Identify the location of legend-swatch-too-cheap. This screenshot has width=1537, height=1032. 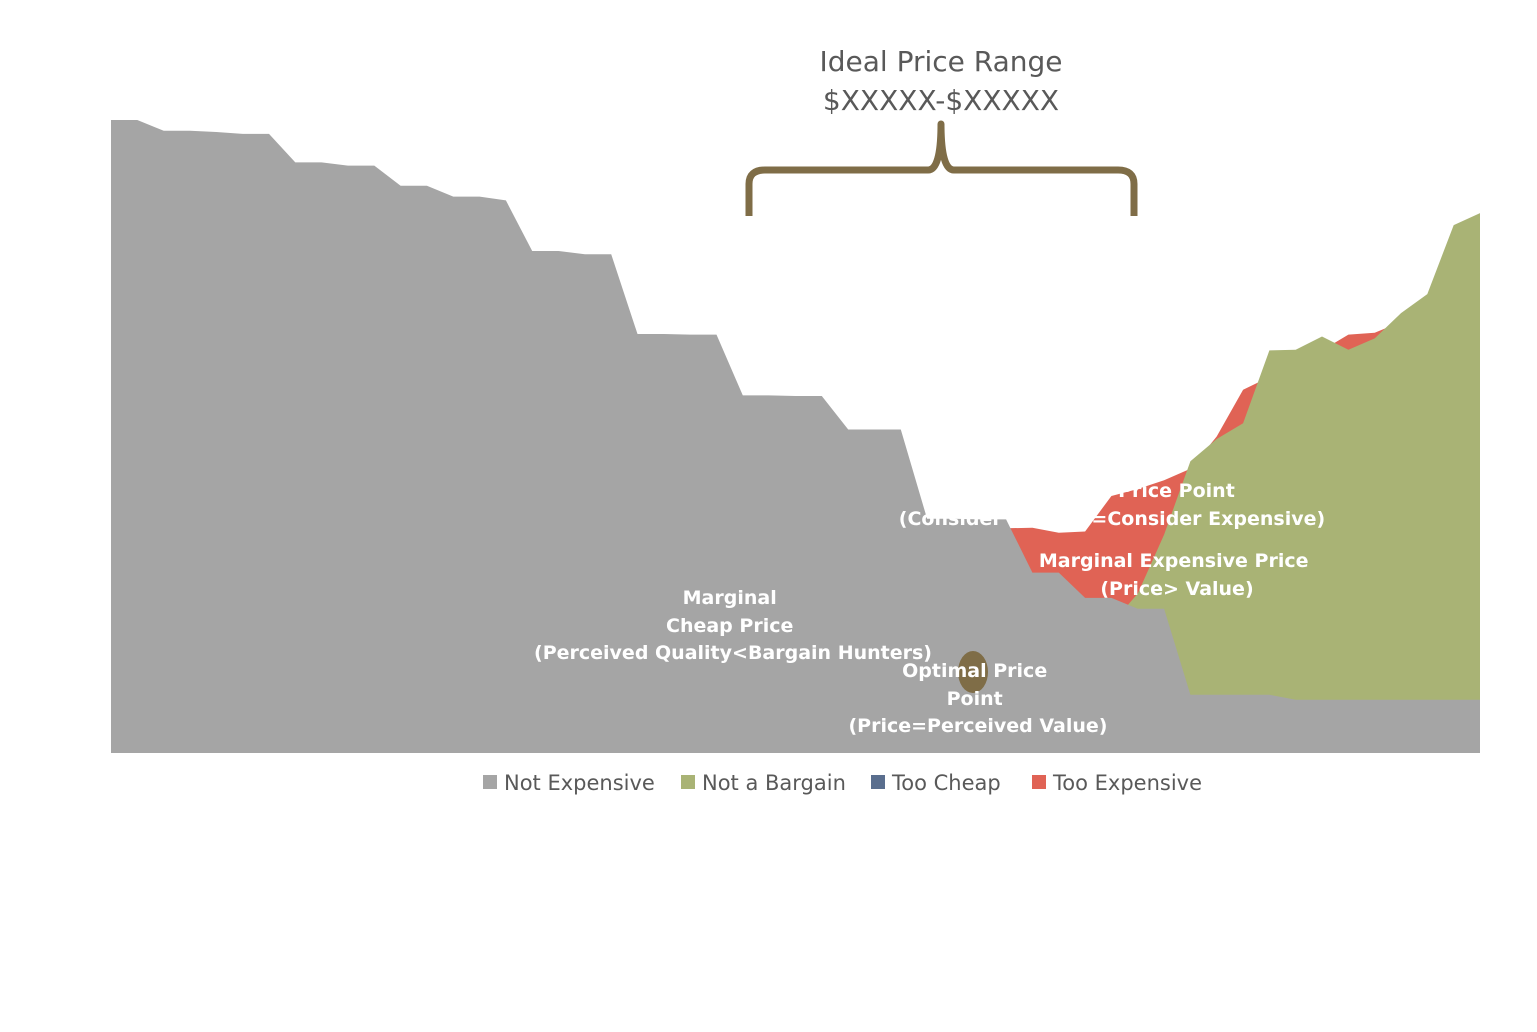
(878, 782).